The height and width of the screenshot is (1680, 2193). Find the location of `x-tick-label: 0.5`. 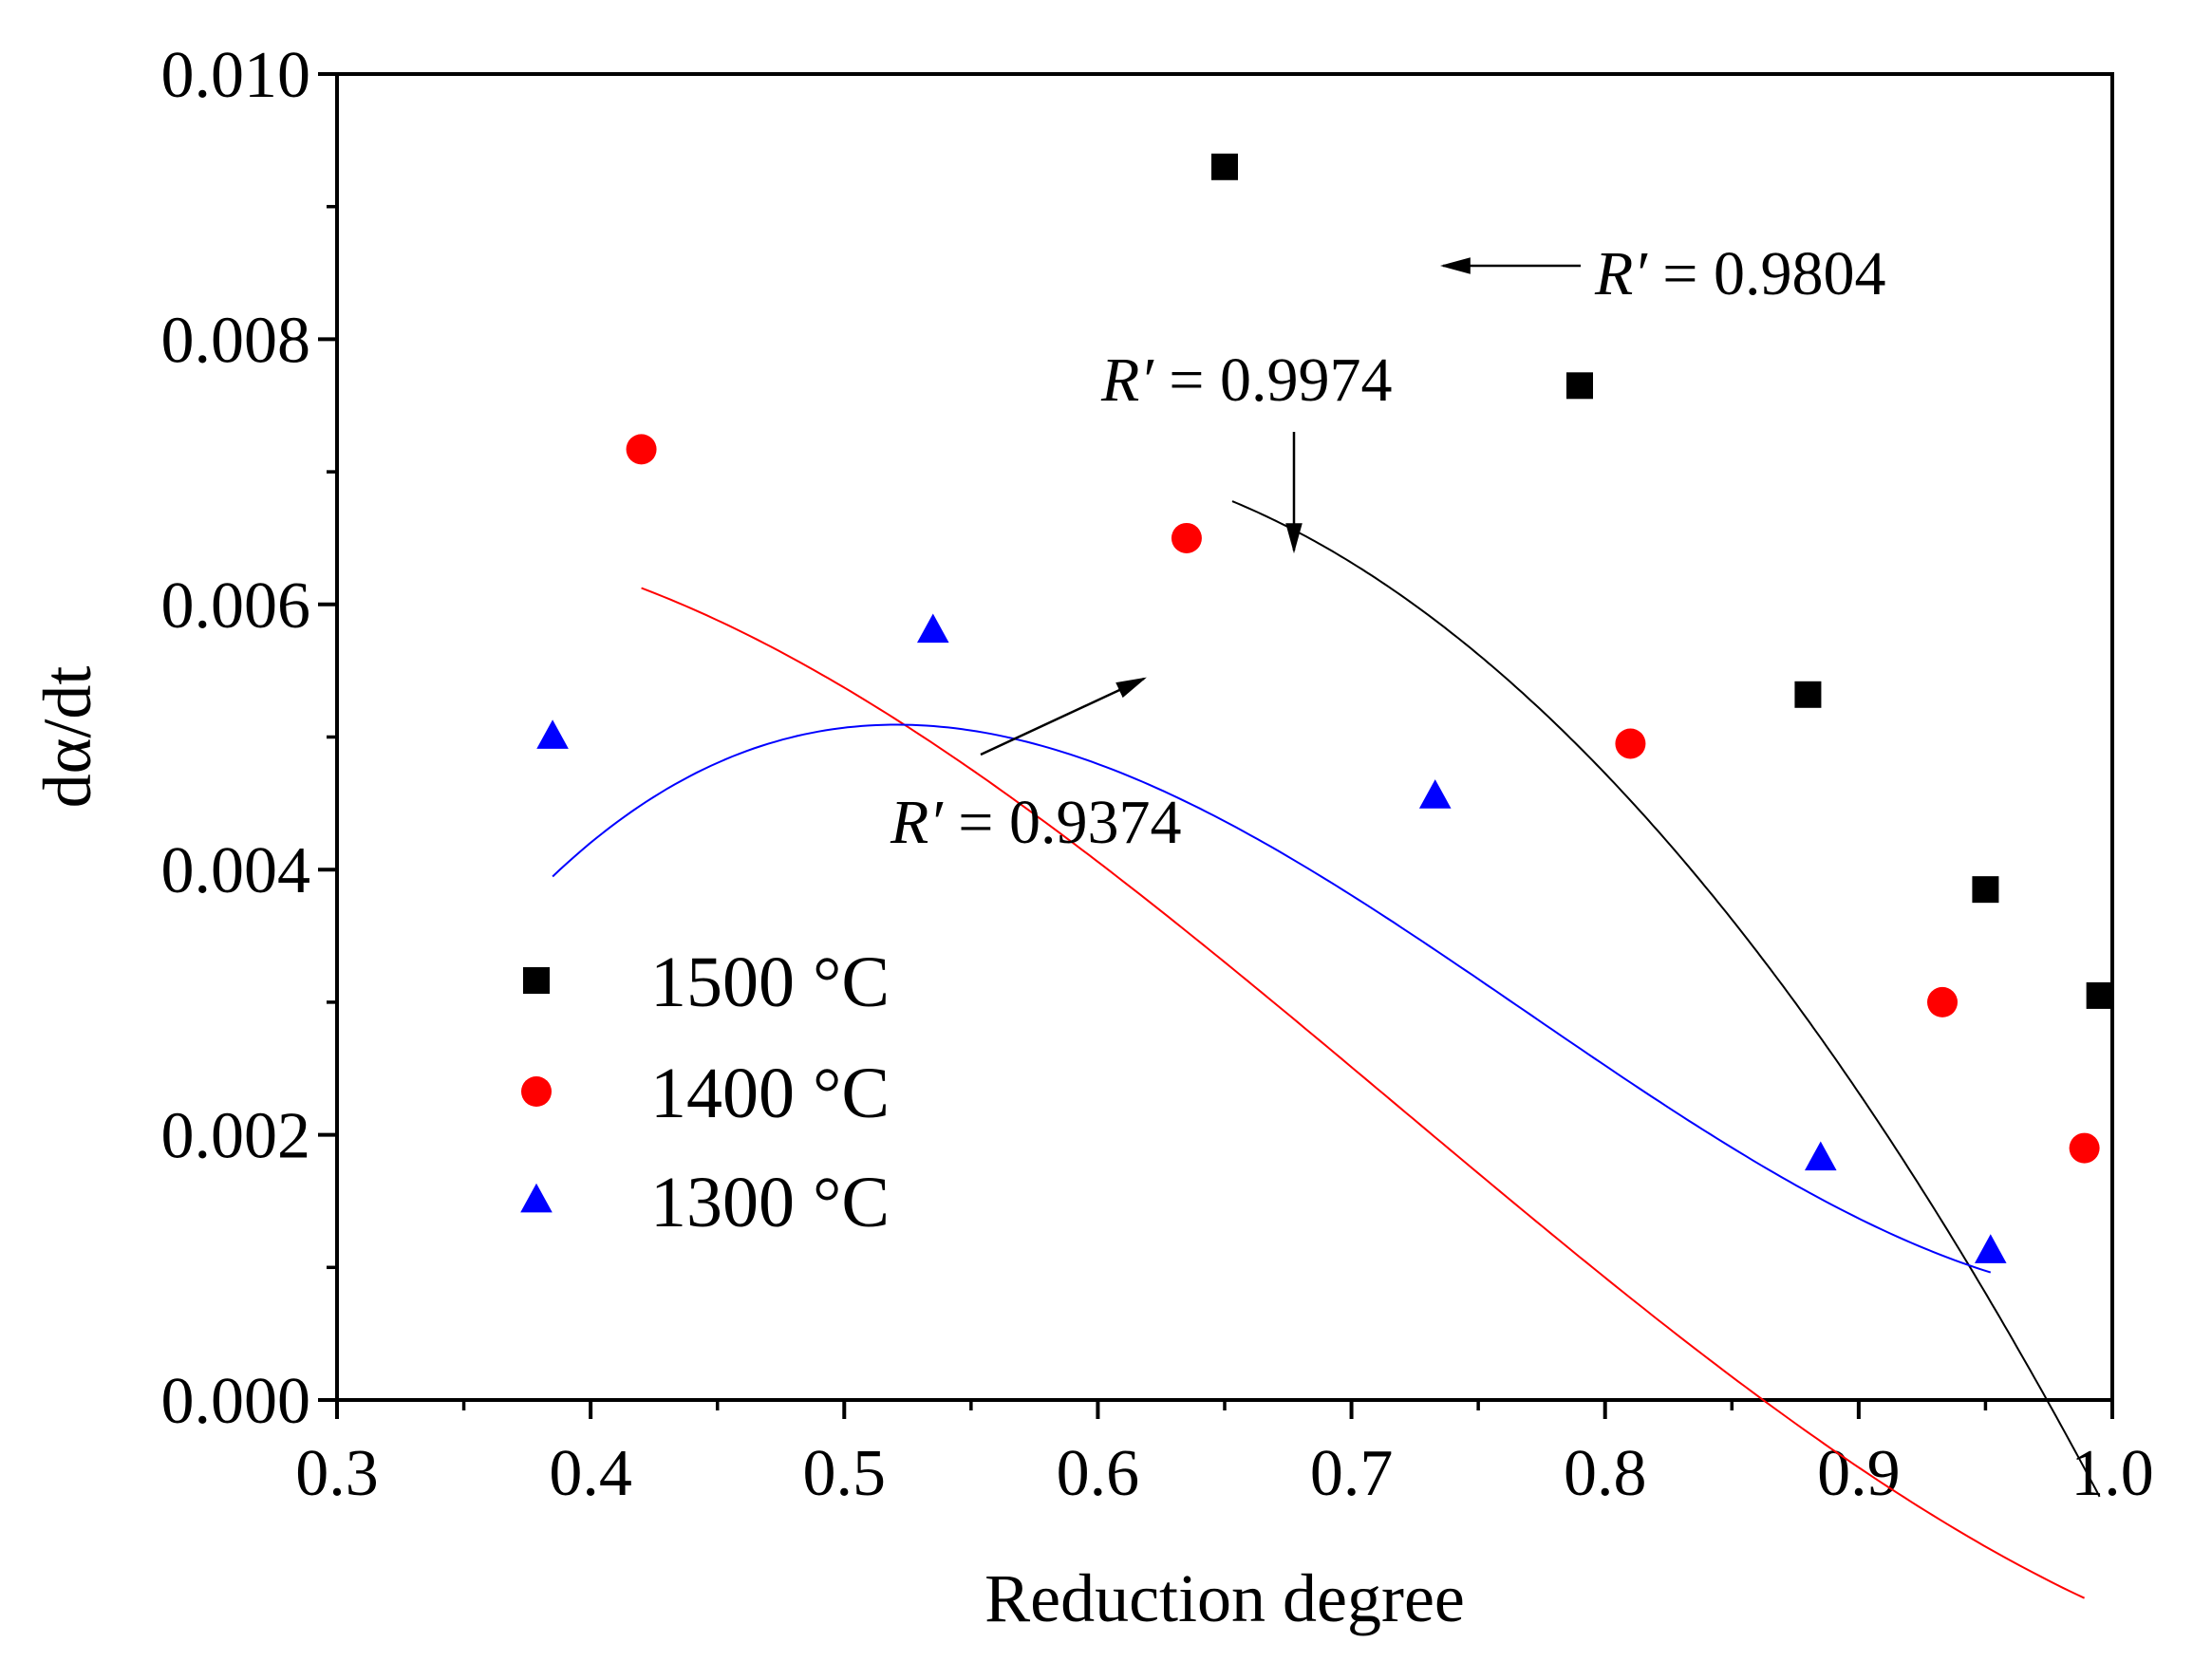

x-tick-label: 0.5 is located at coordinates (845, 1473).